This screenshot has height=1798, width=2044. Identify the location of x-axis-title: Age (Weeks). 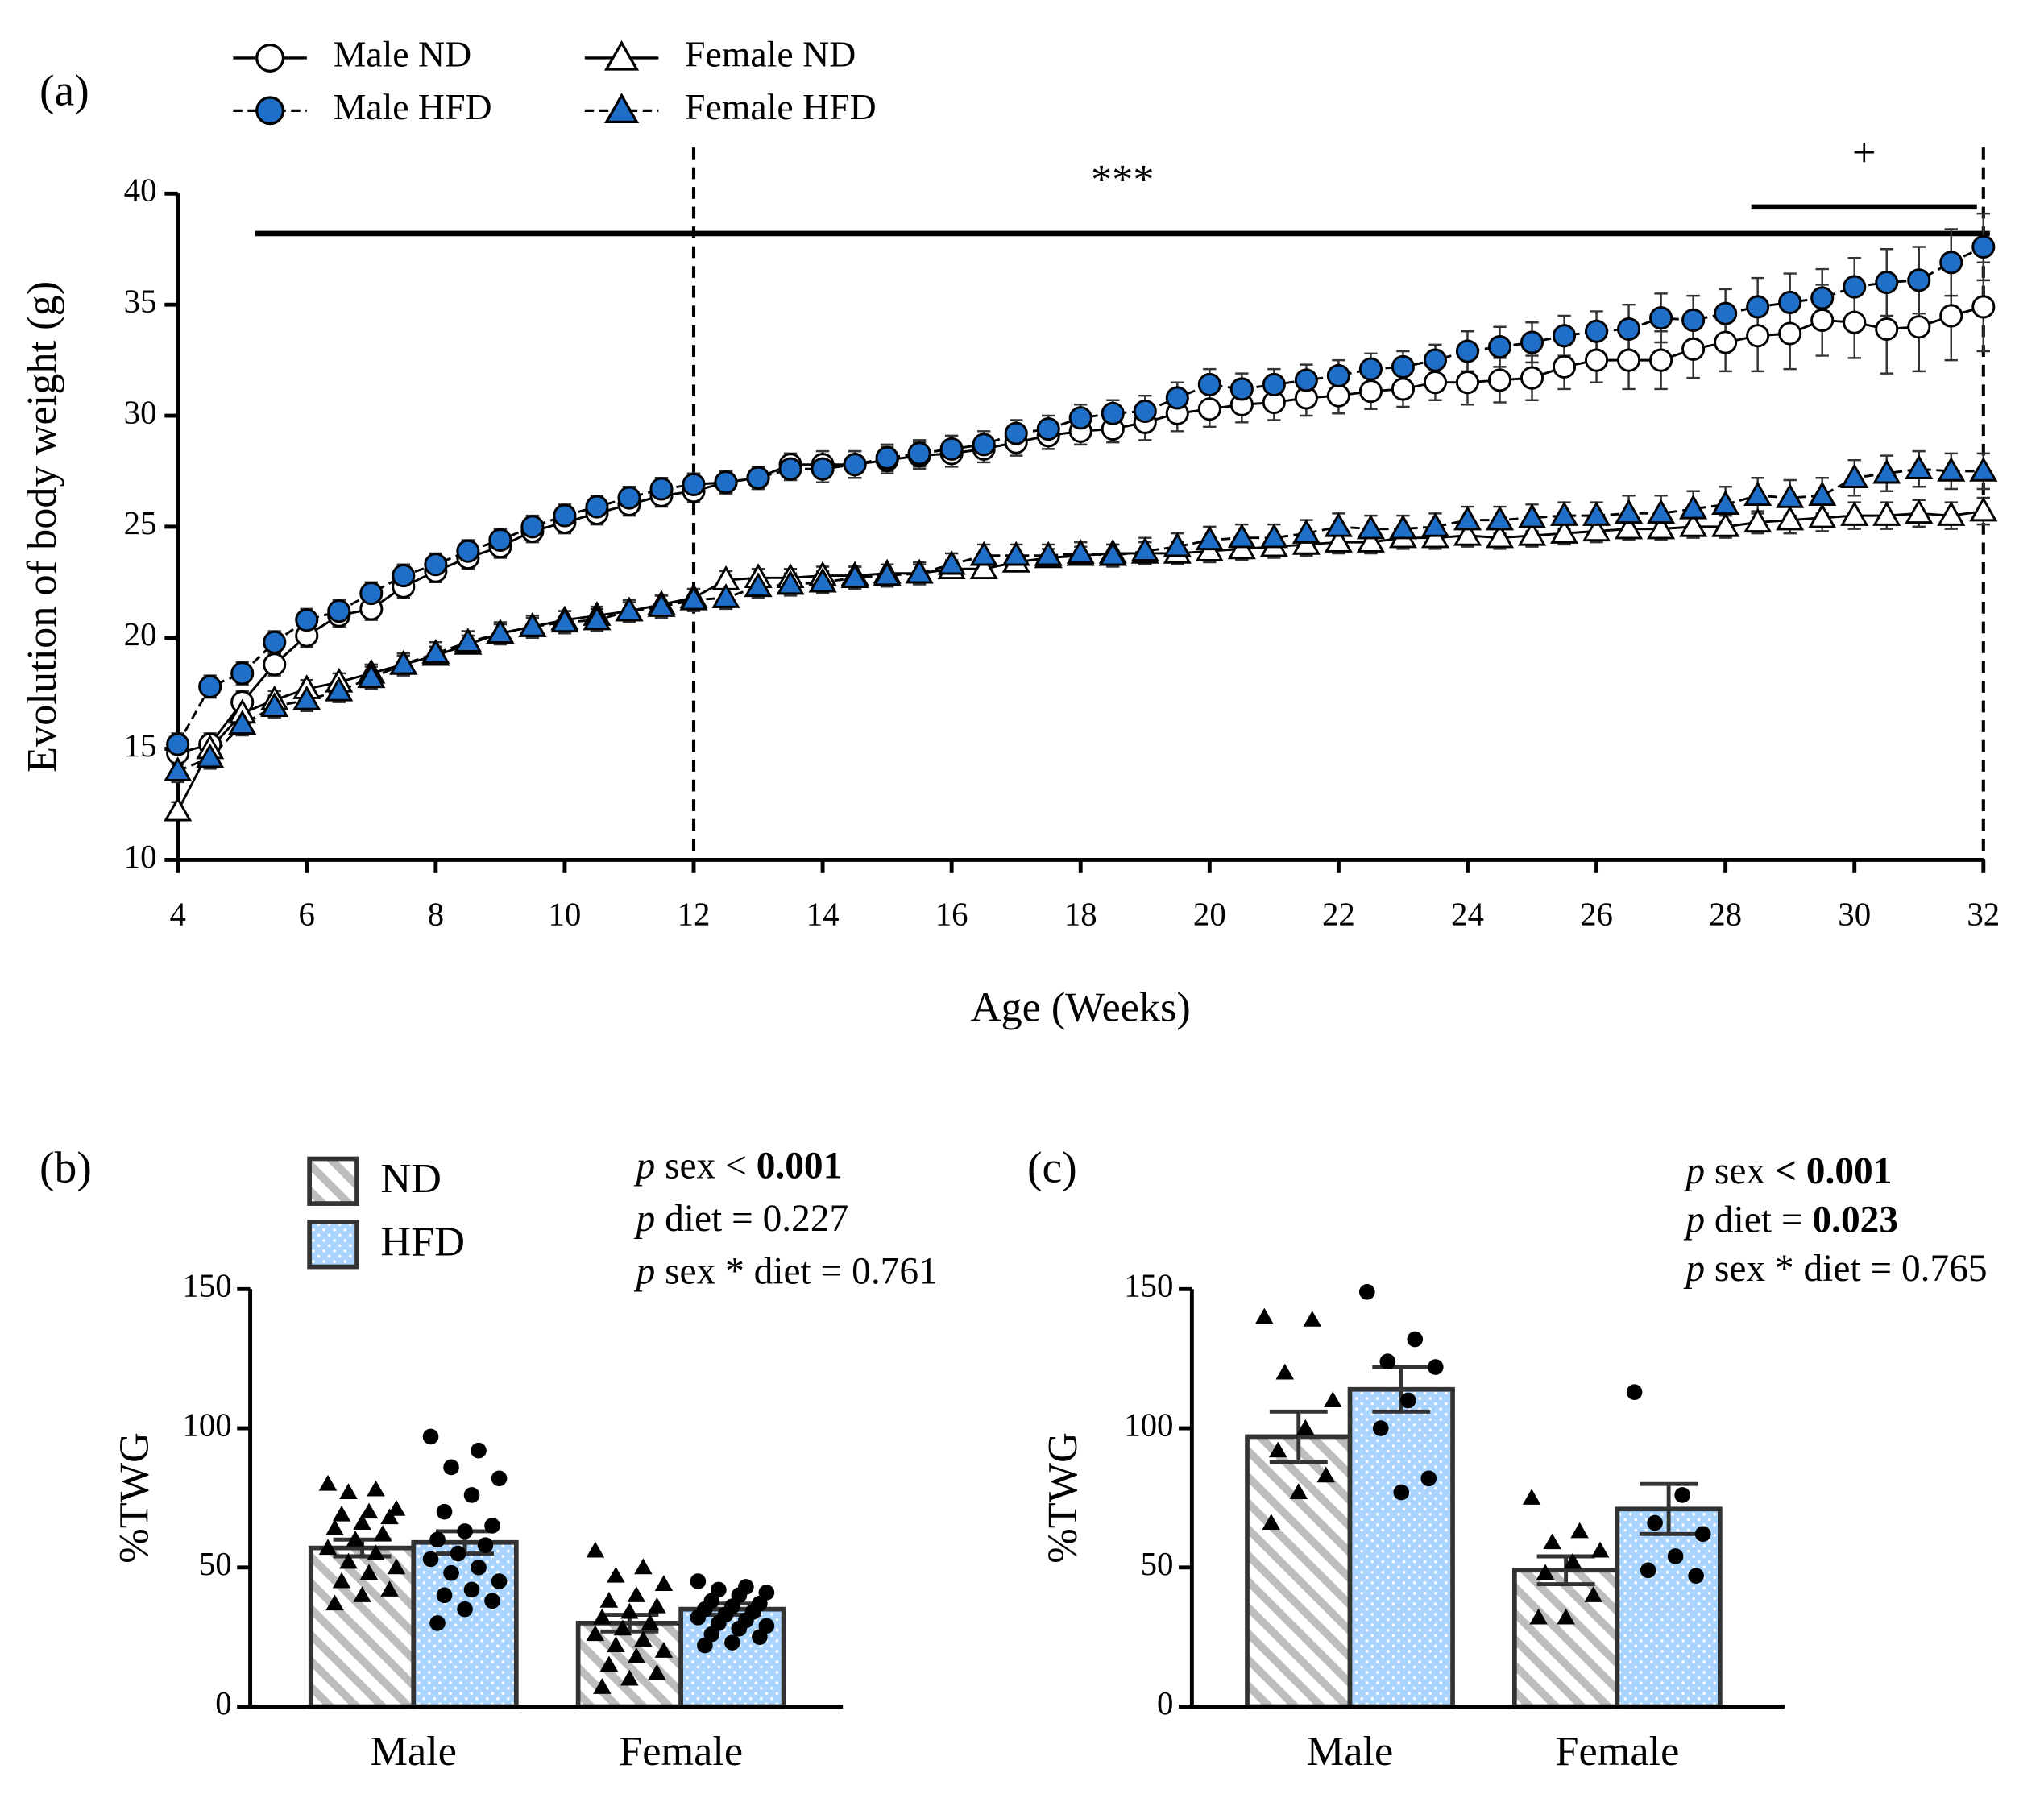
(1081, 1007).